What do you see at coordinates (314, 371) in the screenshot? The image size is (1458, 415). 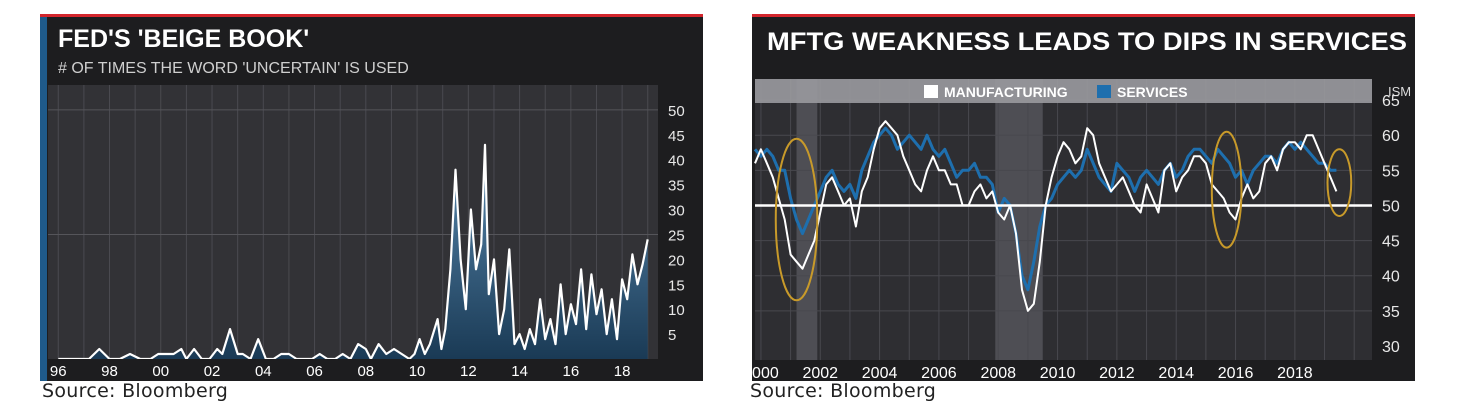 I see `x-tick-label: 06` at bounding box center [314, 371].